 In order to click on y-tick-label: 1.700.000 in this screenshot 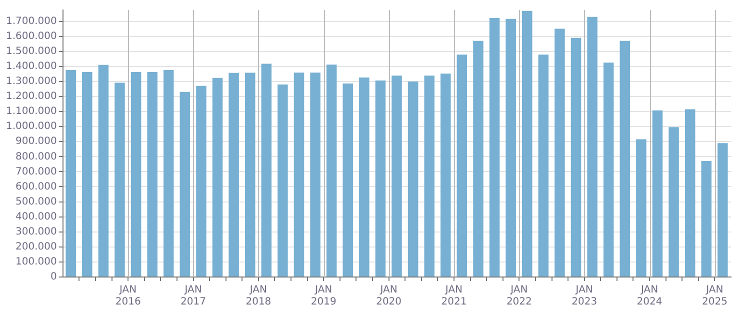, I will do `click(31, 21)`.